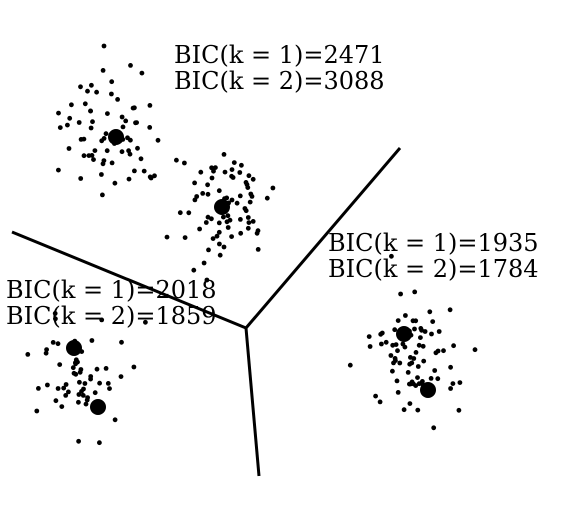  What do you see at coordinates (433, 269) in the screenshot?
I see `bic-k2-right: BIC(k = 2)=1784` at bounding box center [433, 269].